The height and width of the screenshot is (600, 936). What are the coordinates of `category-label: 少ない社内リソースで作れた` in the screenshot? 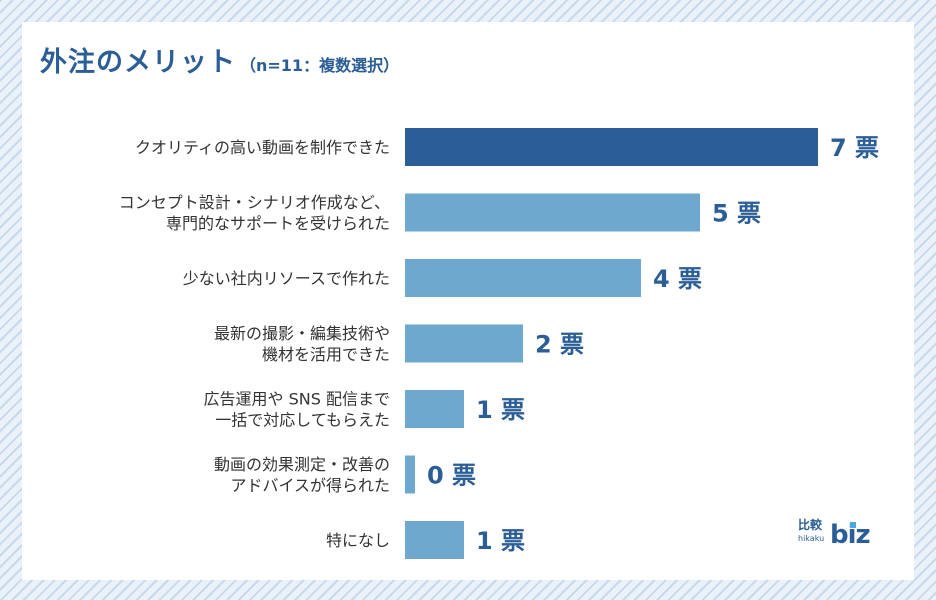 It's located at (286, 278).